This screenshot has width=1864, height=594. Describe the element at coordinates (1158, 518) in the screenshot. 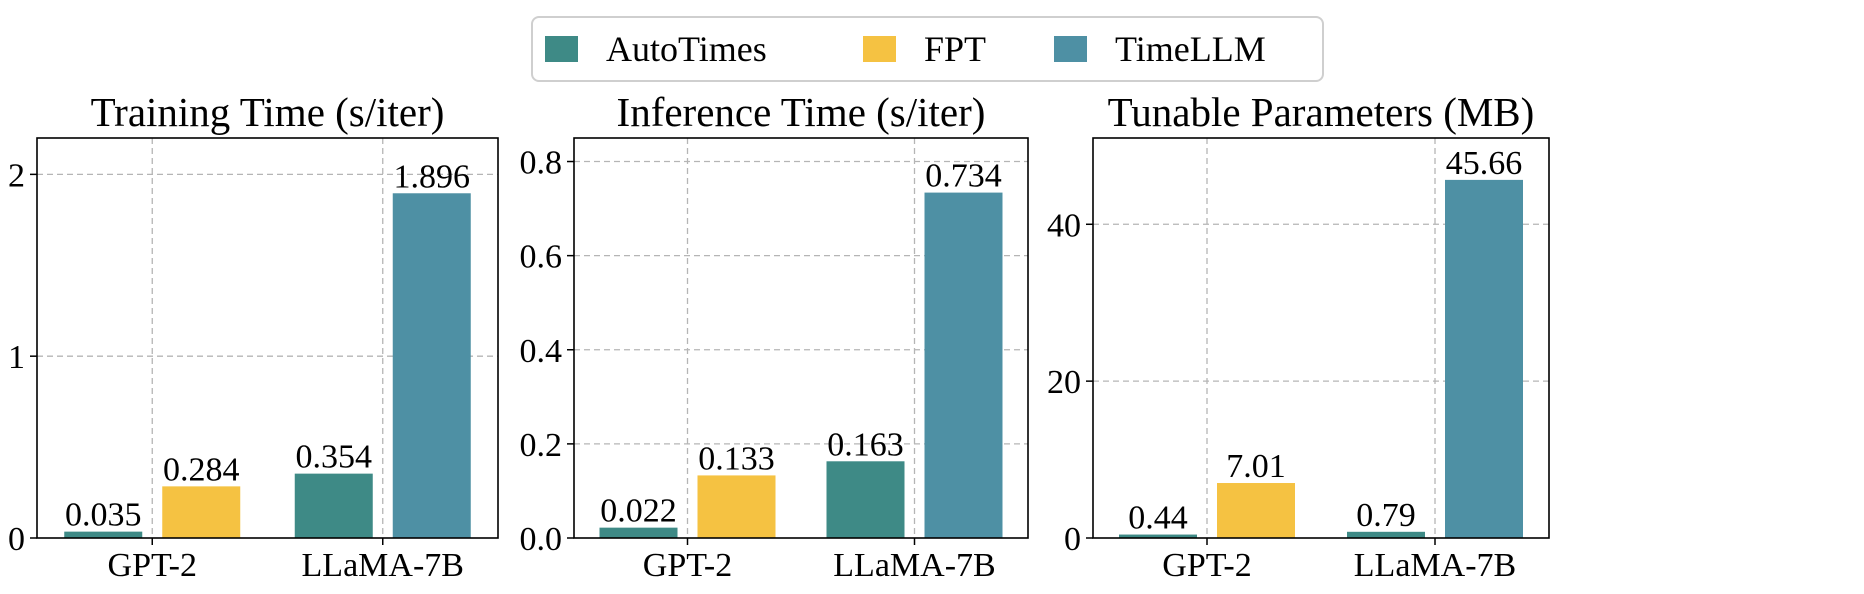

I see `bar-value-label: 0.44` at that location.